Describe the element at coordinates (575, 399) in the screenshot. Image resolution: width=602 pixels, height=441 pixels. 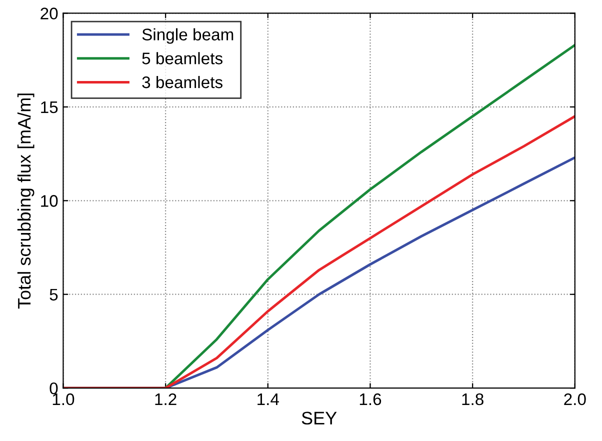
I see `x-tick-label: 2.0` at that location.